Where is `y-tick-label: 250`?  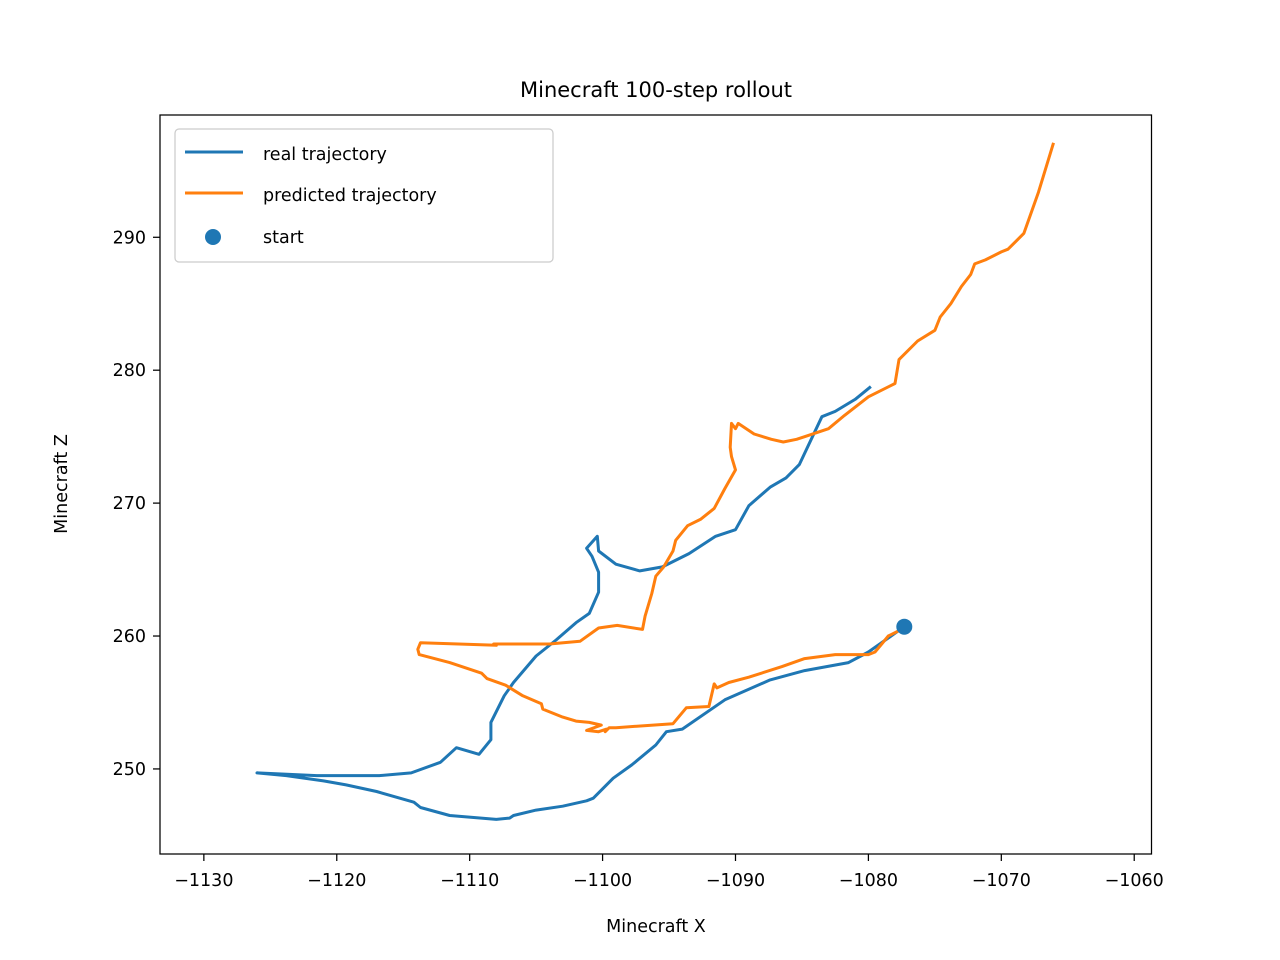 y-tick-label: 250 is located at coordinates (129, 770).